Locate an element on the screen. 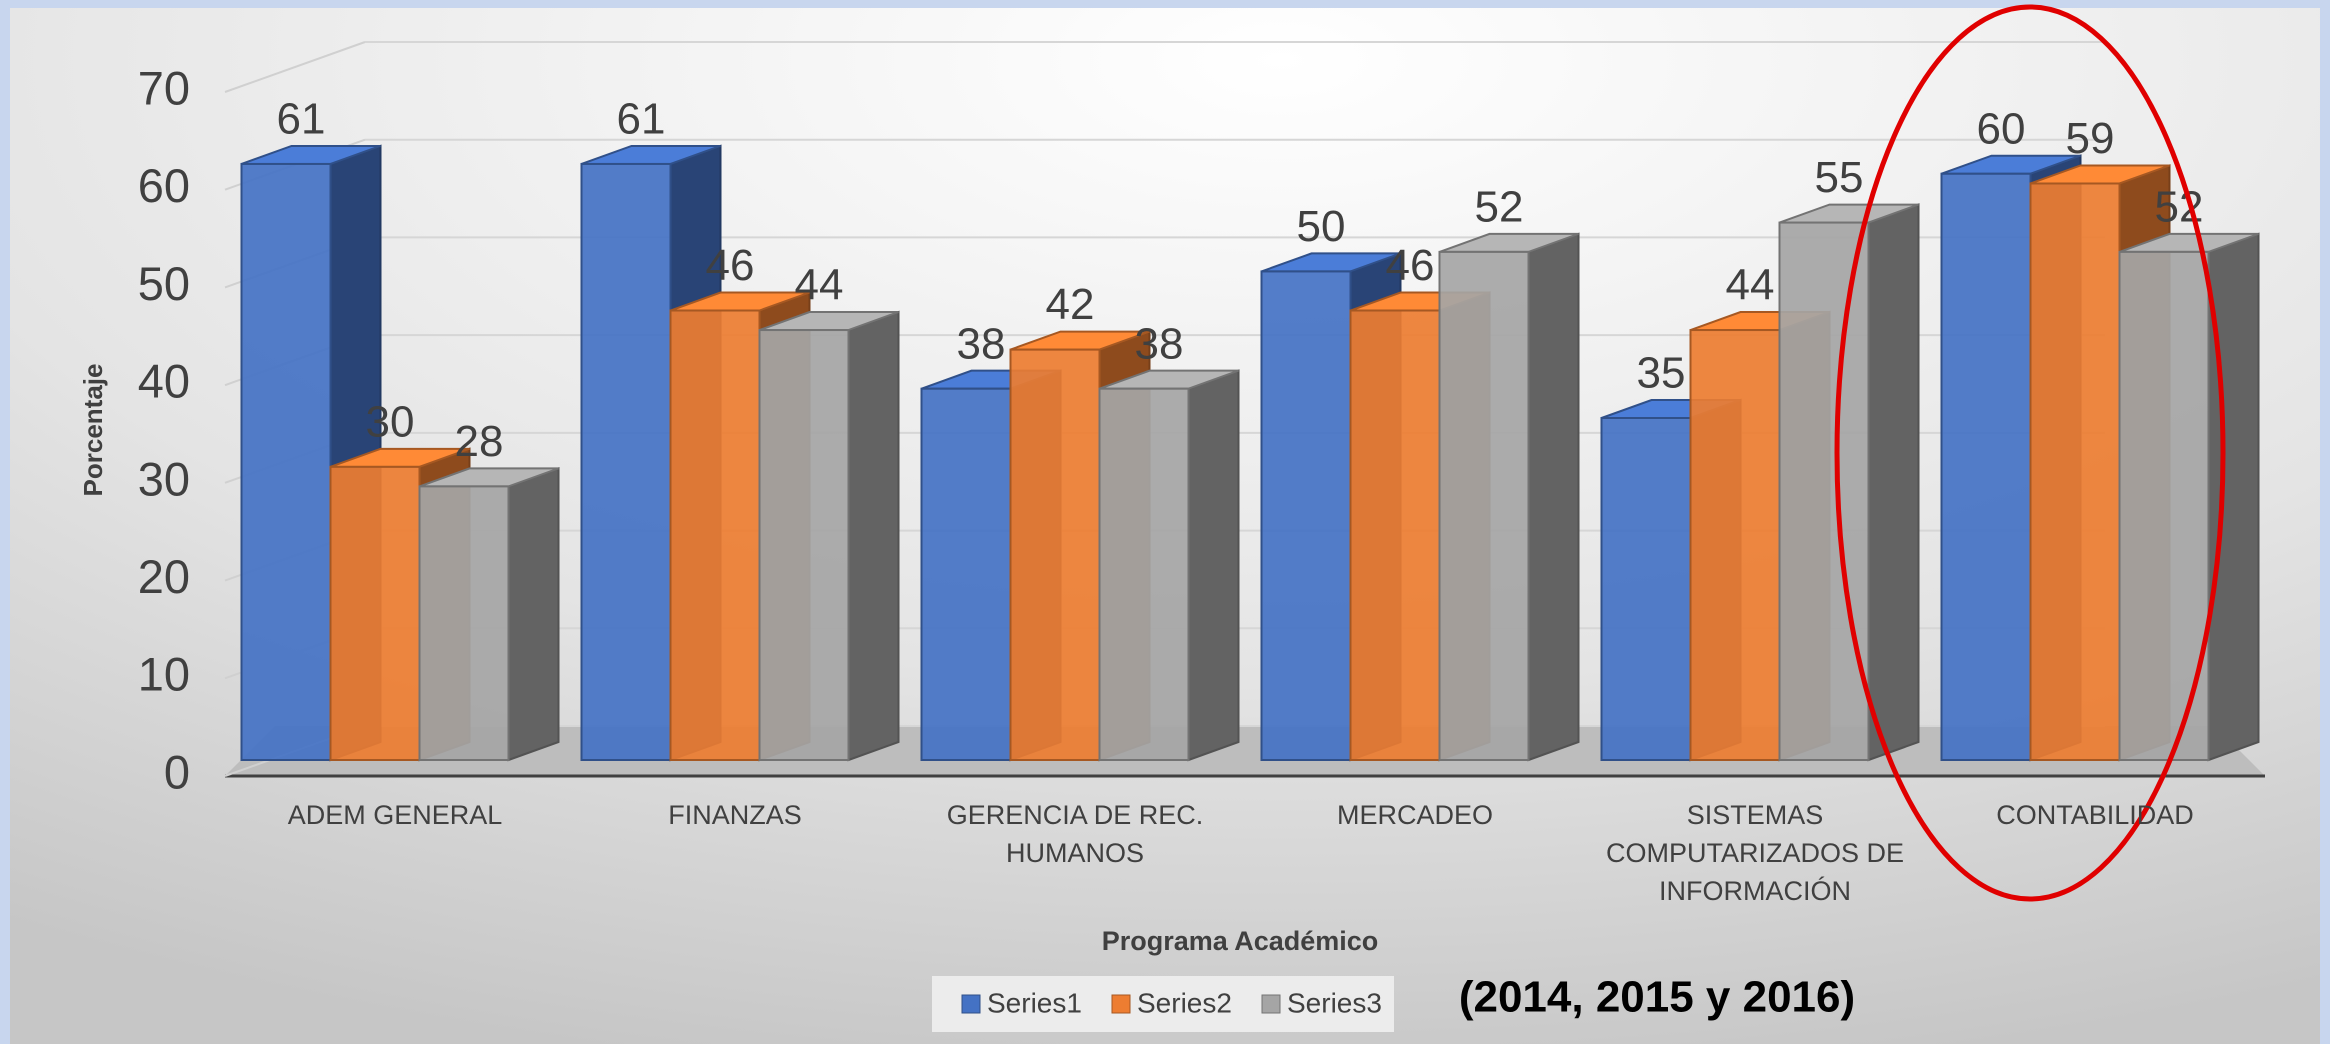  x-axis-label: Programa Académico is located at coordinates (1240, 941).